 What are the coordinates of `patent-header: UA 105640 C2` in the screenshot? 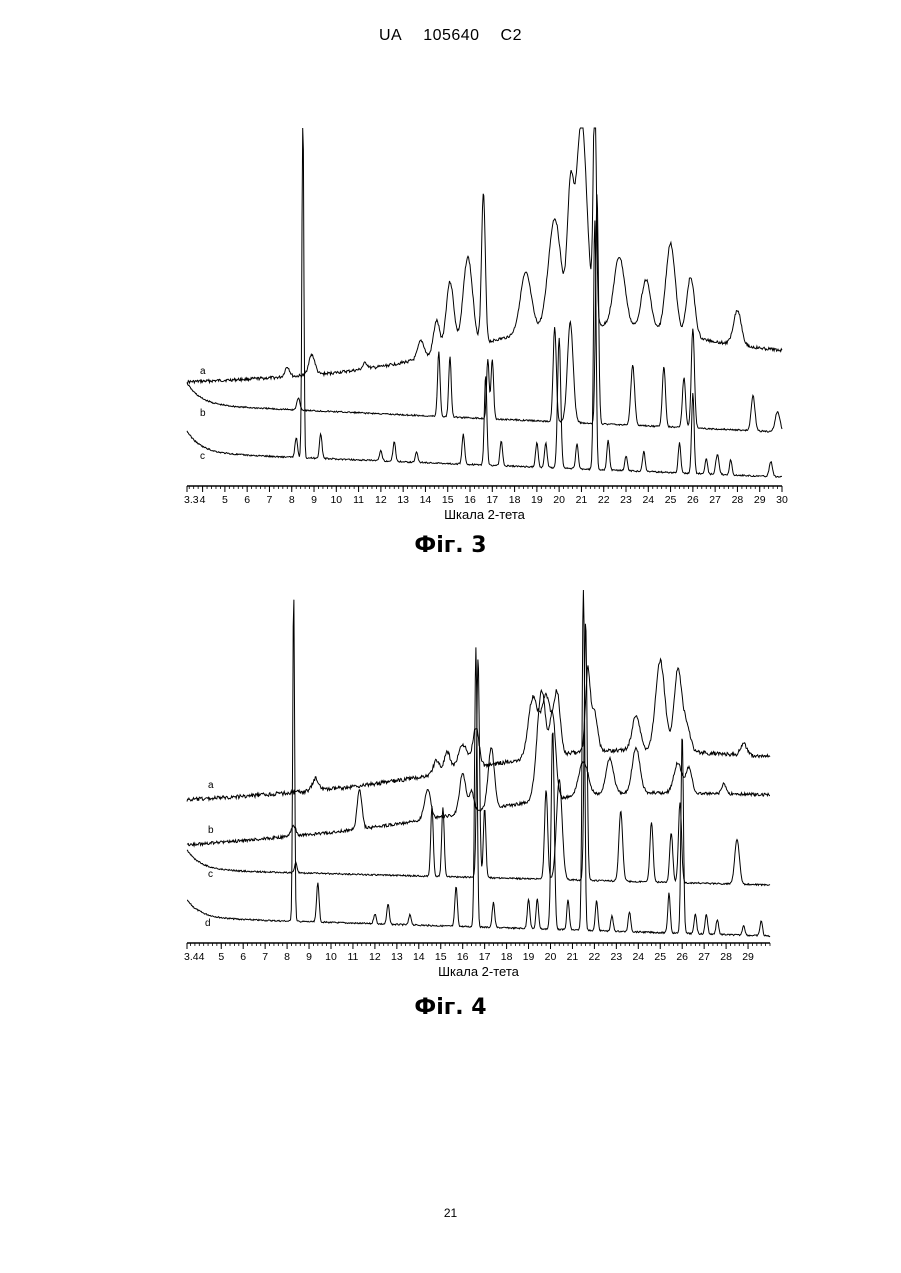 It's located at (450, 36).